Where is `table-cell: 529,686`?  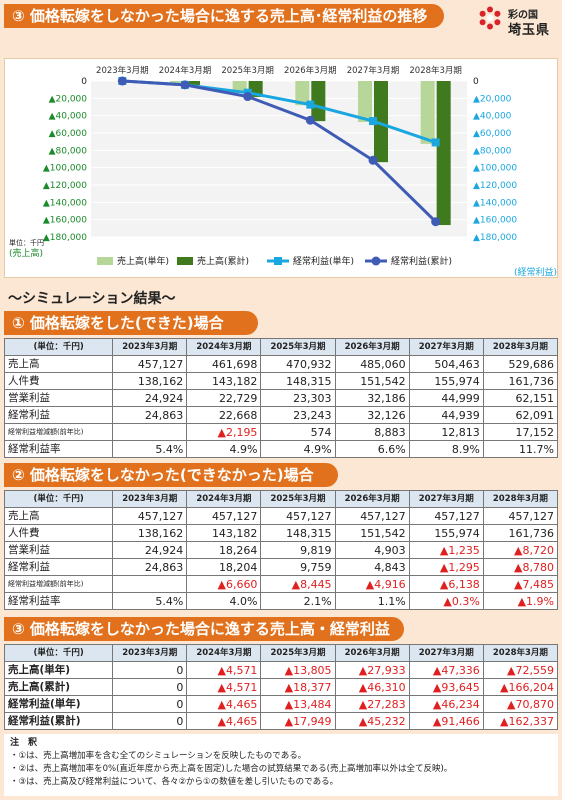 table-cell: 529,686 is located at coordinates (520, 364).